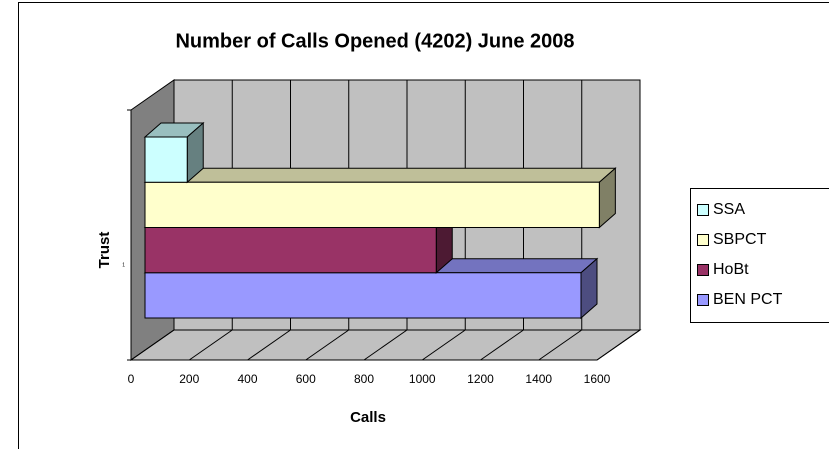 The image size is (829, 449). Describe the element at coordinates (374, 41) in the screenshot. I see `chart-title: Number of Calls Opened (4202) June 2008` at that location.